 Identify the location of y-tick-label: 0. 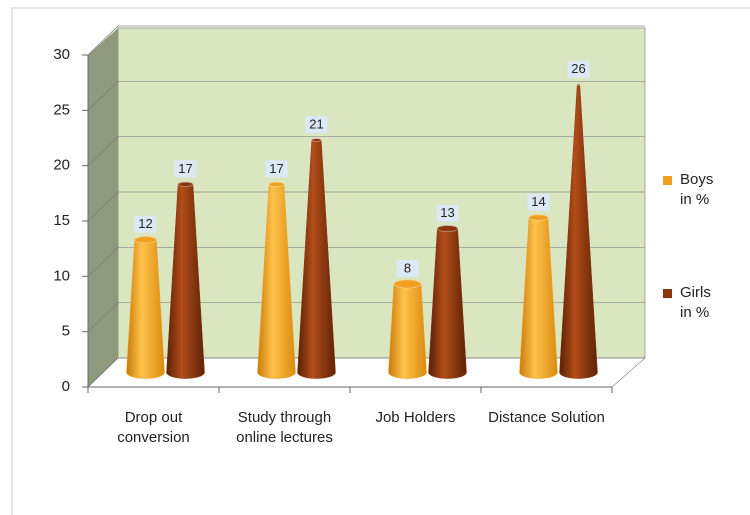
(66, 386).